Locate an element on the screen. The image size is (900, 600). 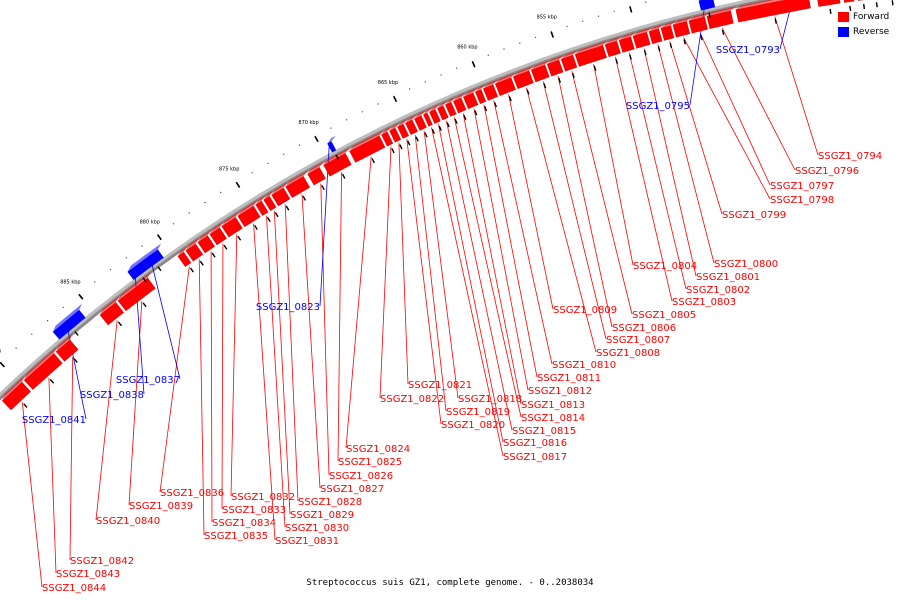
gene-label: SSGZ1_0814 is located at coordinates (553, 418).